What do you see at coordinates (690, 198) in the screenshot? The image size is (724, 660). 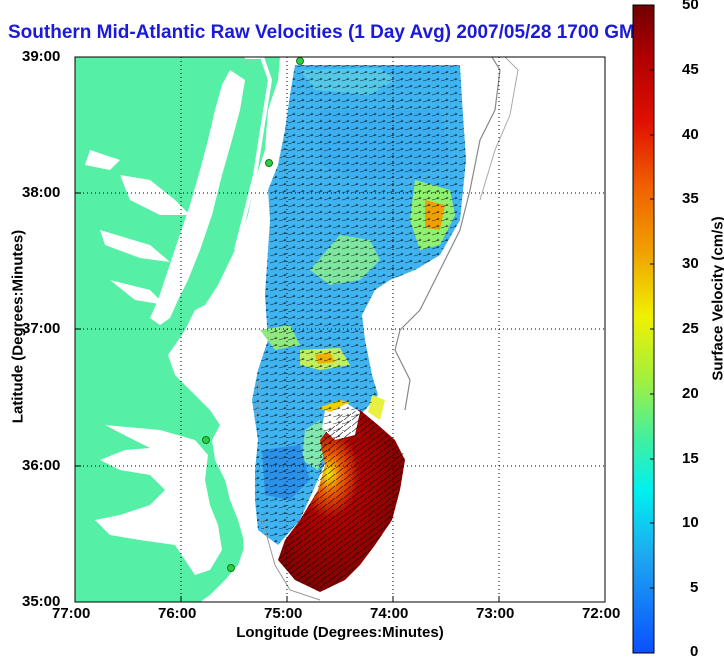 I see `colorbar-tick-label: 35` at bounding box center [690, 198].